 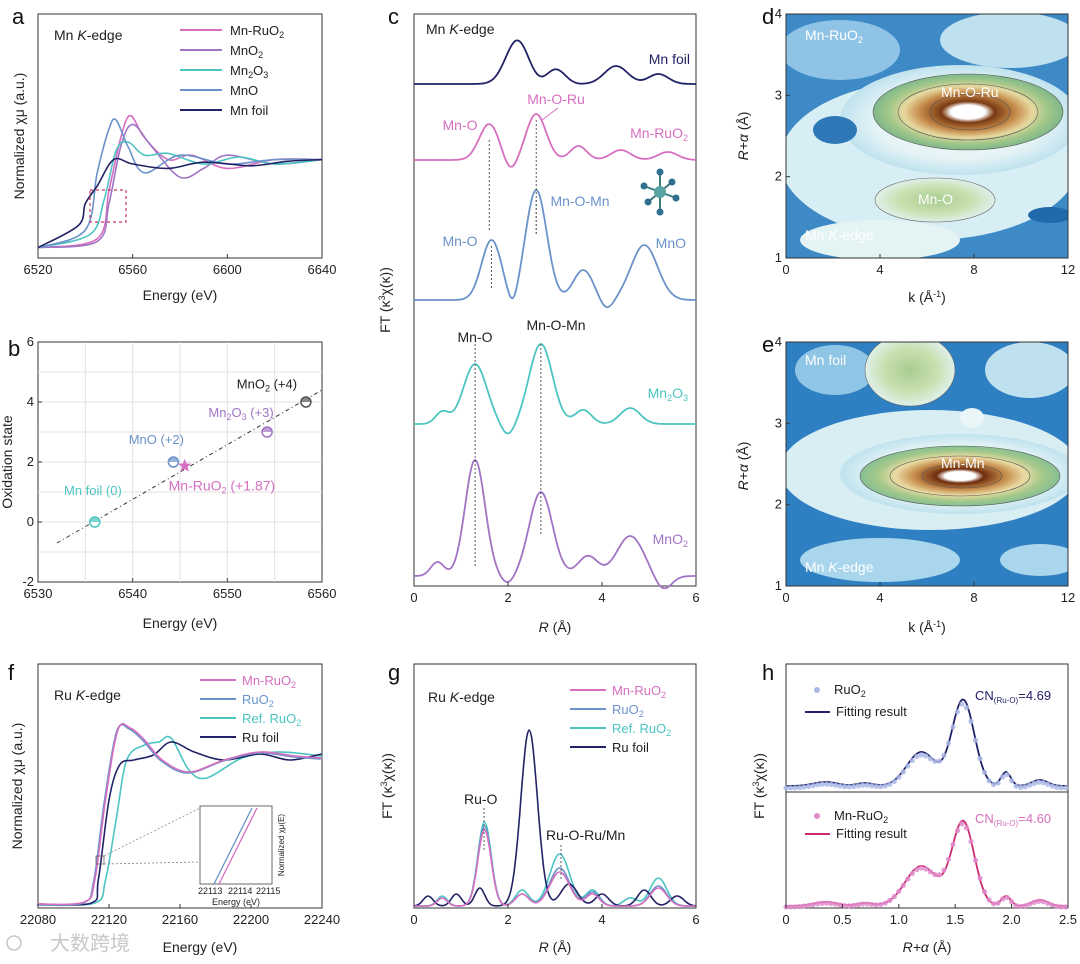 What do you see at coordinates (555, 818) in the screenshot?
I see `ft-curve` at bounding box center [555, 818].